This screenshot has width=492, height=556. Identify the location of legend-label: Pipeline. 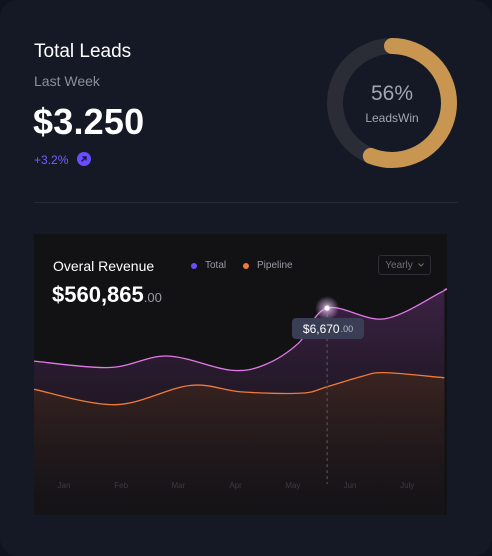
(275, 265).